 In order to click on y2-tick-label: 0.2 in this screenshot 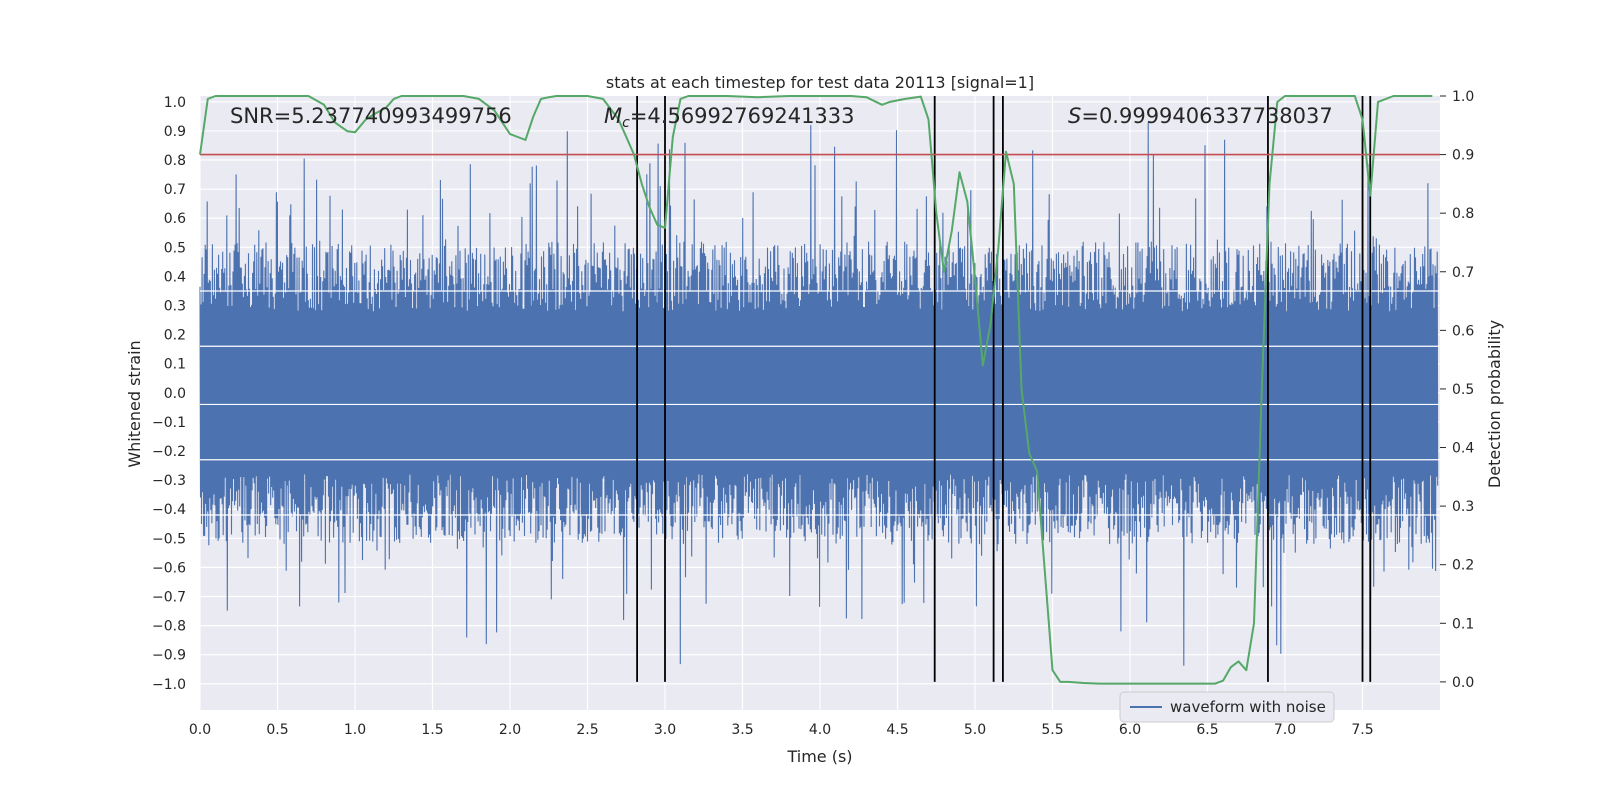, I will do `click(1463, 566)`.